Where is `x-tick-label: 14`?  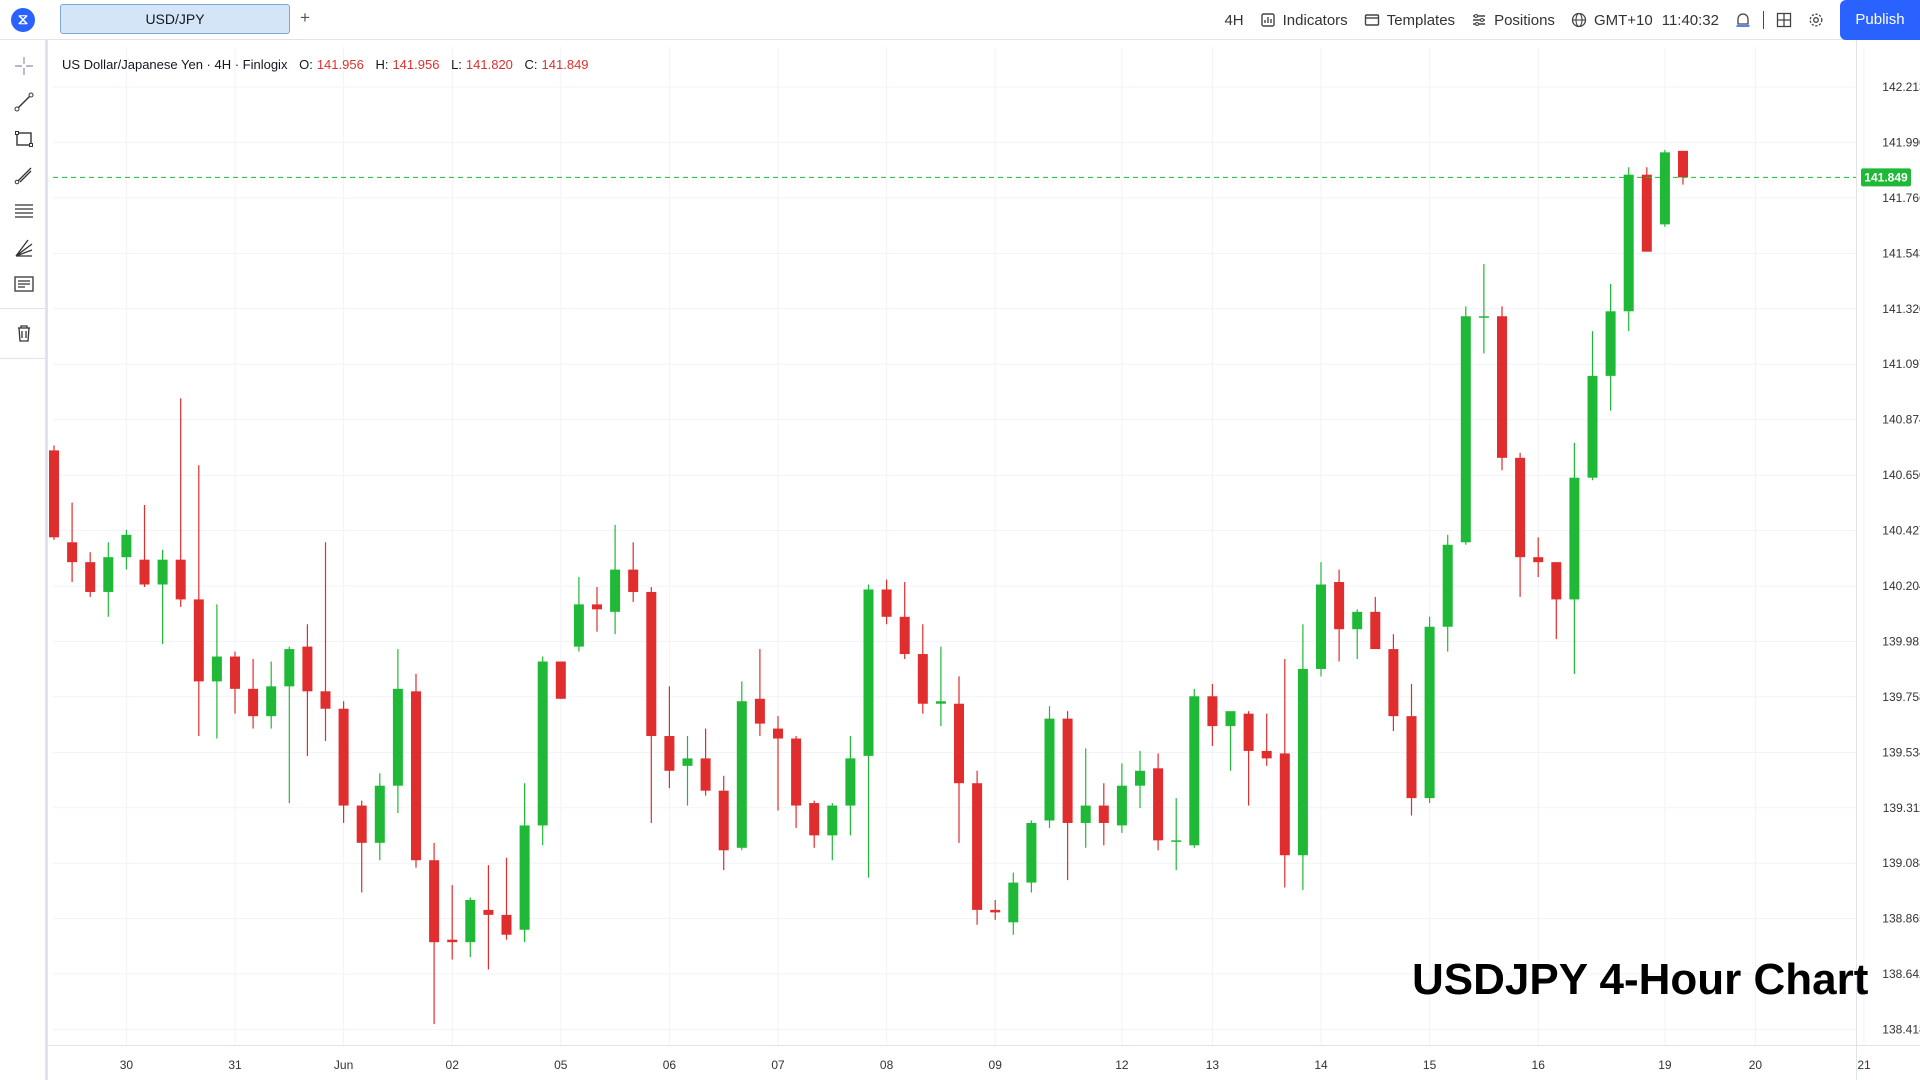
x-tick-label: 14 is located at coordinates (1321, 1065).